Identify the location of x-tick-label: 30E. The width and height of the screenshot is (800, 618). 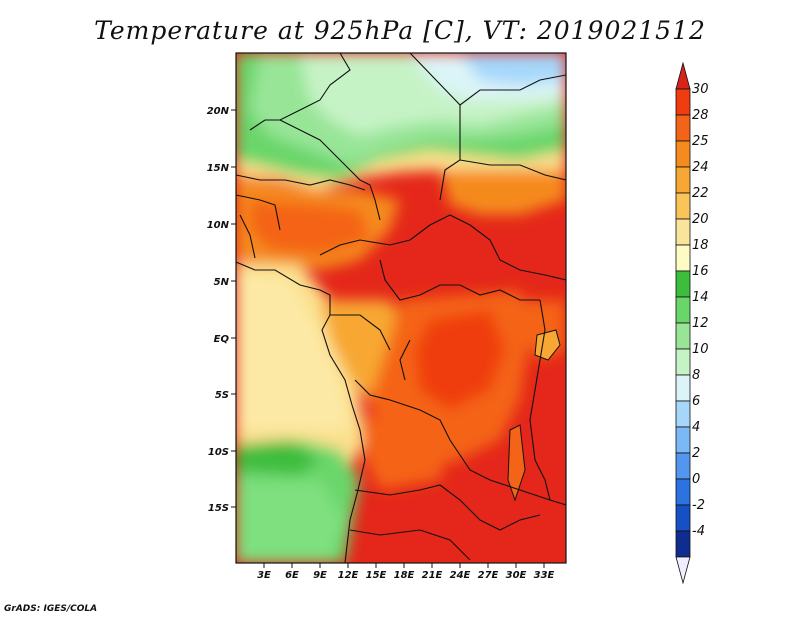
(516, 575).